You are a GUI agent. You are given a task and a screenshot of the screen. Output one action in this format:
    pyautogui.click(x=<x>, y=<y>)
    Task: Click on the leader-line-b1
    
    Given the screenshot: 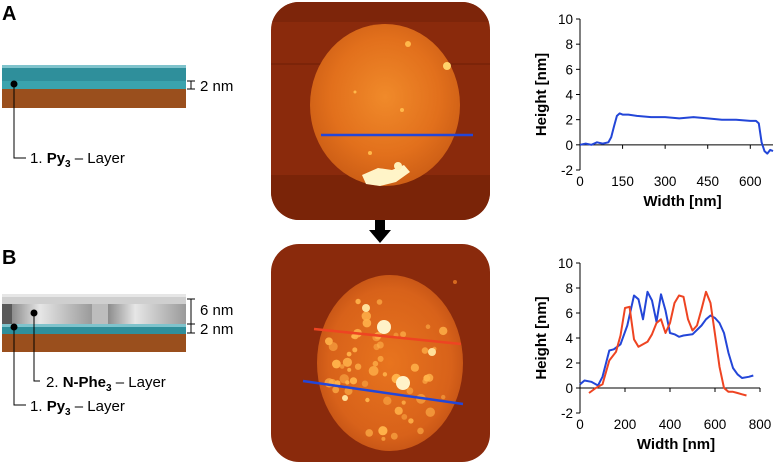 What is the action you would take?
    pyautogui.click(x=19, y=366)
    